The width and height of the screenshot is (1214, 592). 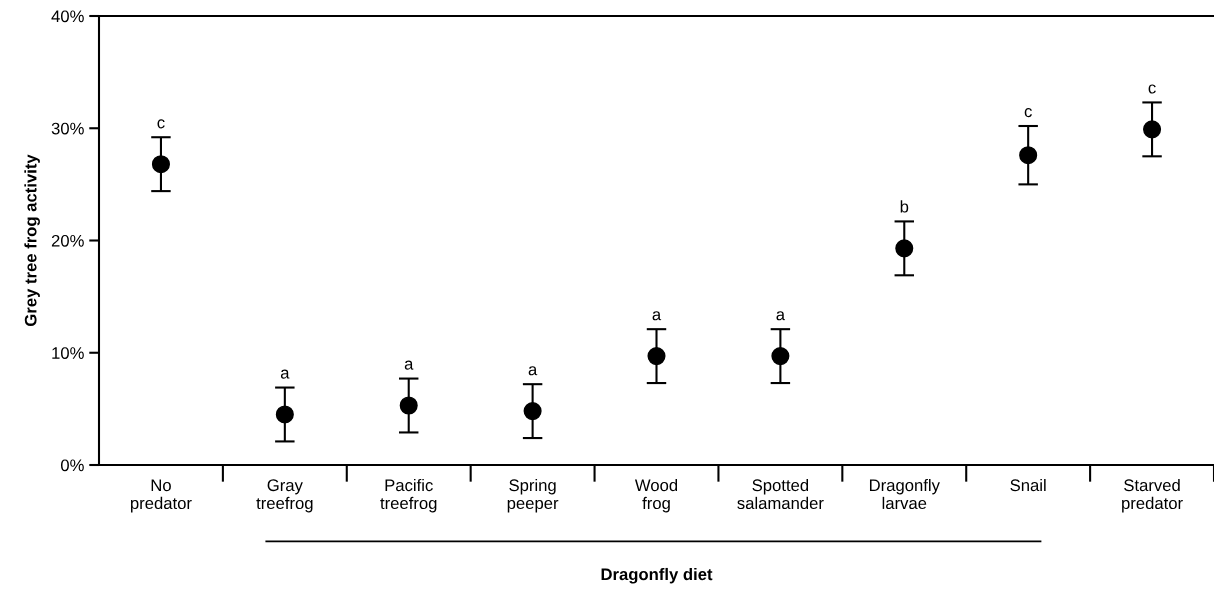 I want to click on x-tick-label: Spring peeper, so click(x=533, y=495).